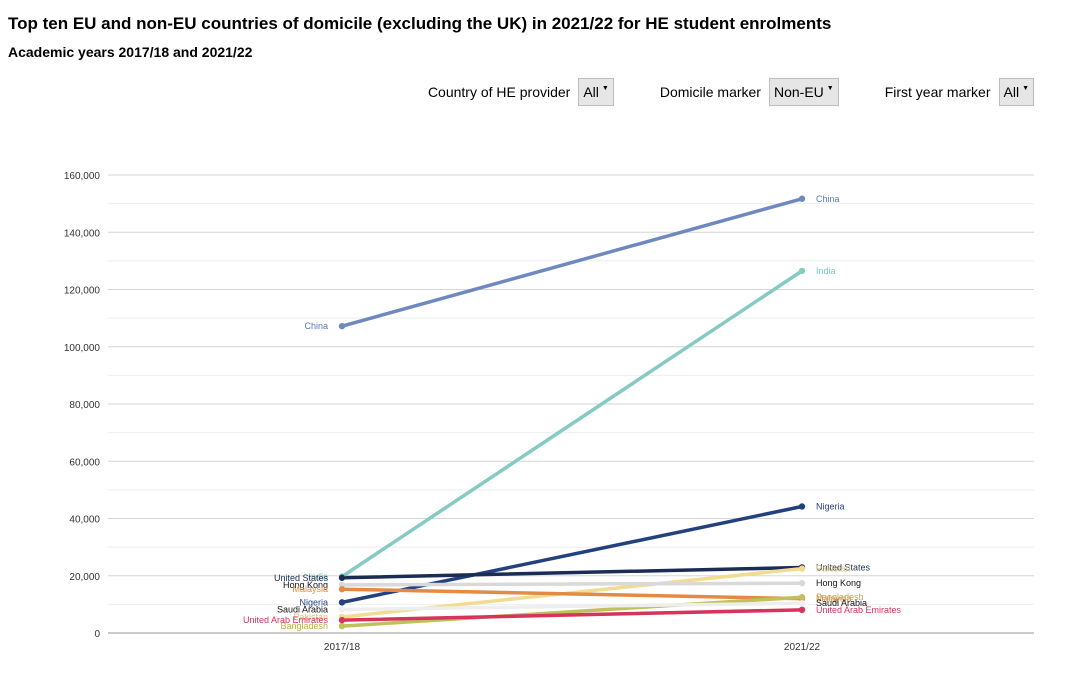 The image size is (1080, 678). I want to click on series-line-united-arab-emirates, so click(572, 615).